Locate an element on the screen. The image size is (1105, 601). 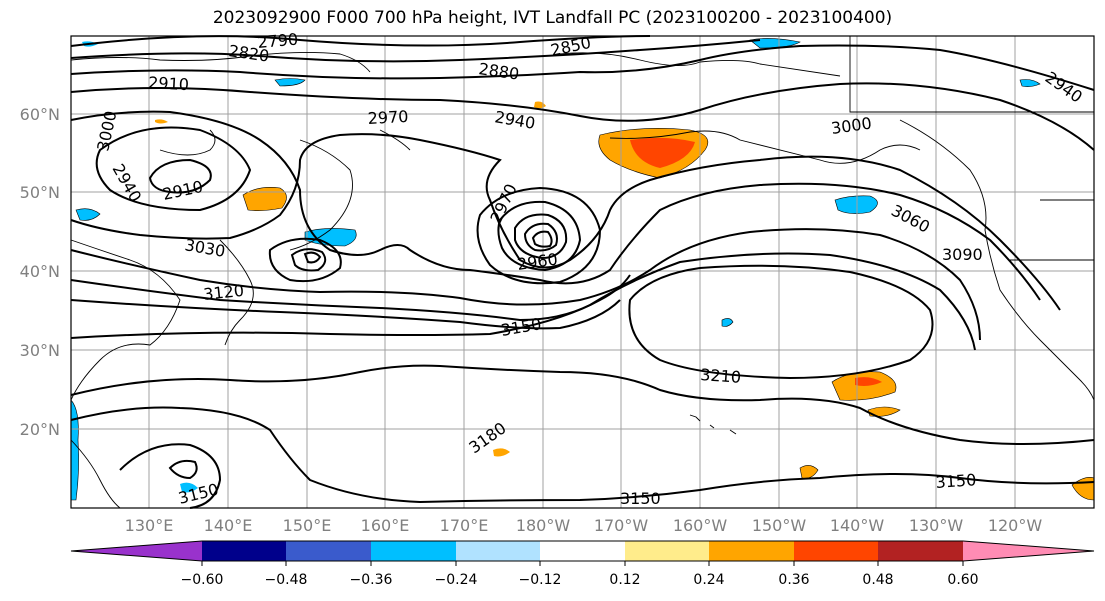
contour-label: 3090 is located at coordinates (962, 254).